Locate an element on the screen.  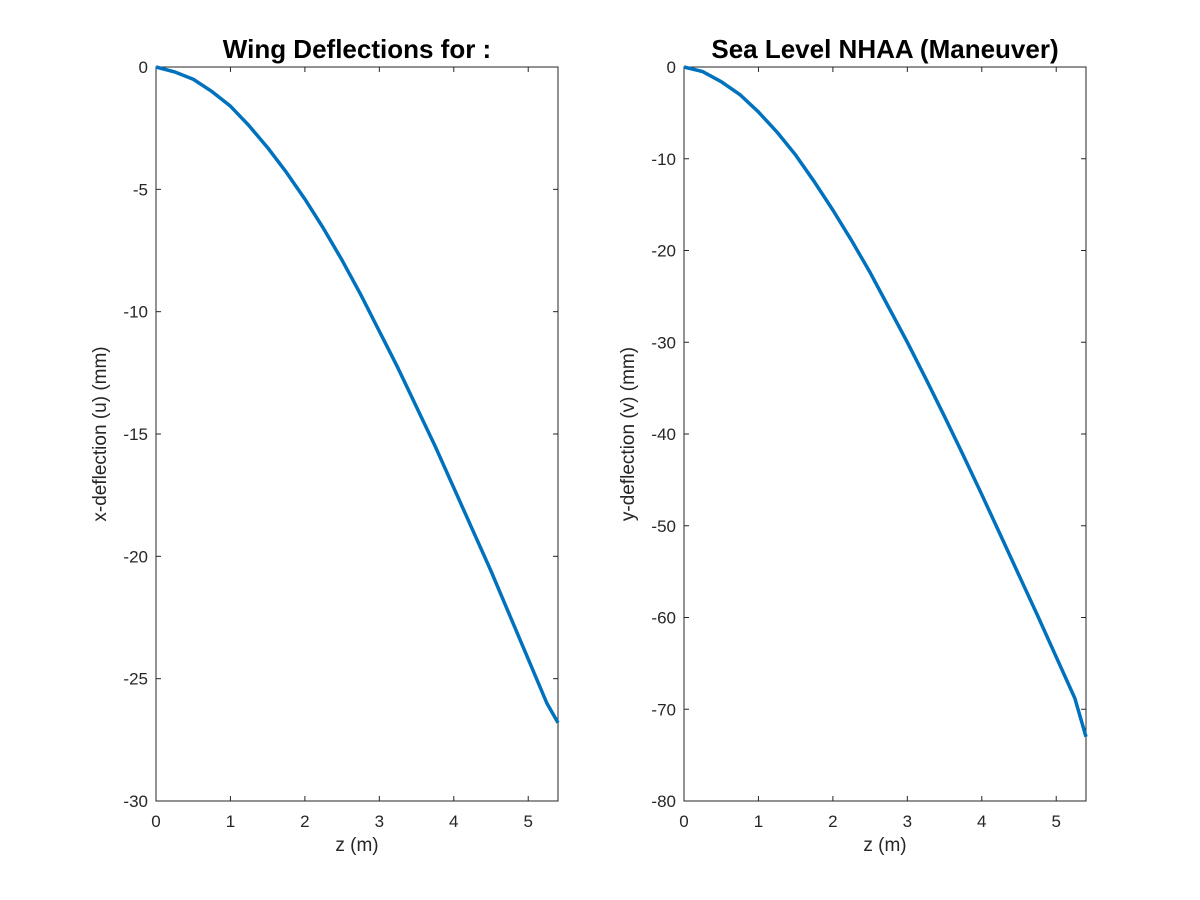
right-y-tick-label: -80 is located at coordinates (663, 801).